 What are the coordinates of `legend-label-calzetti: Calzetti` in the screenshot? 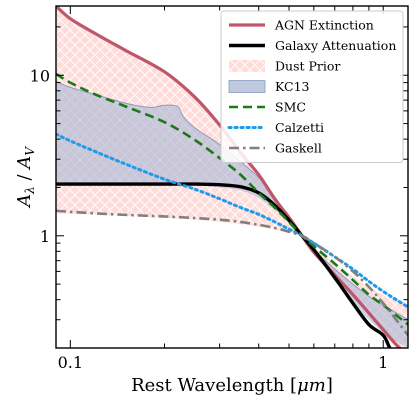 It's located at (299, 127).